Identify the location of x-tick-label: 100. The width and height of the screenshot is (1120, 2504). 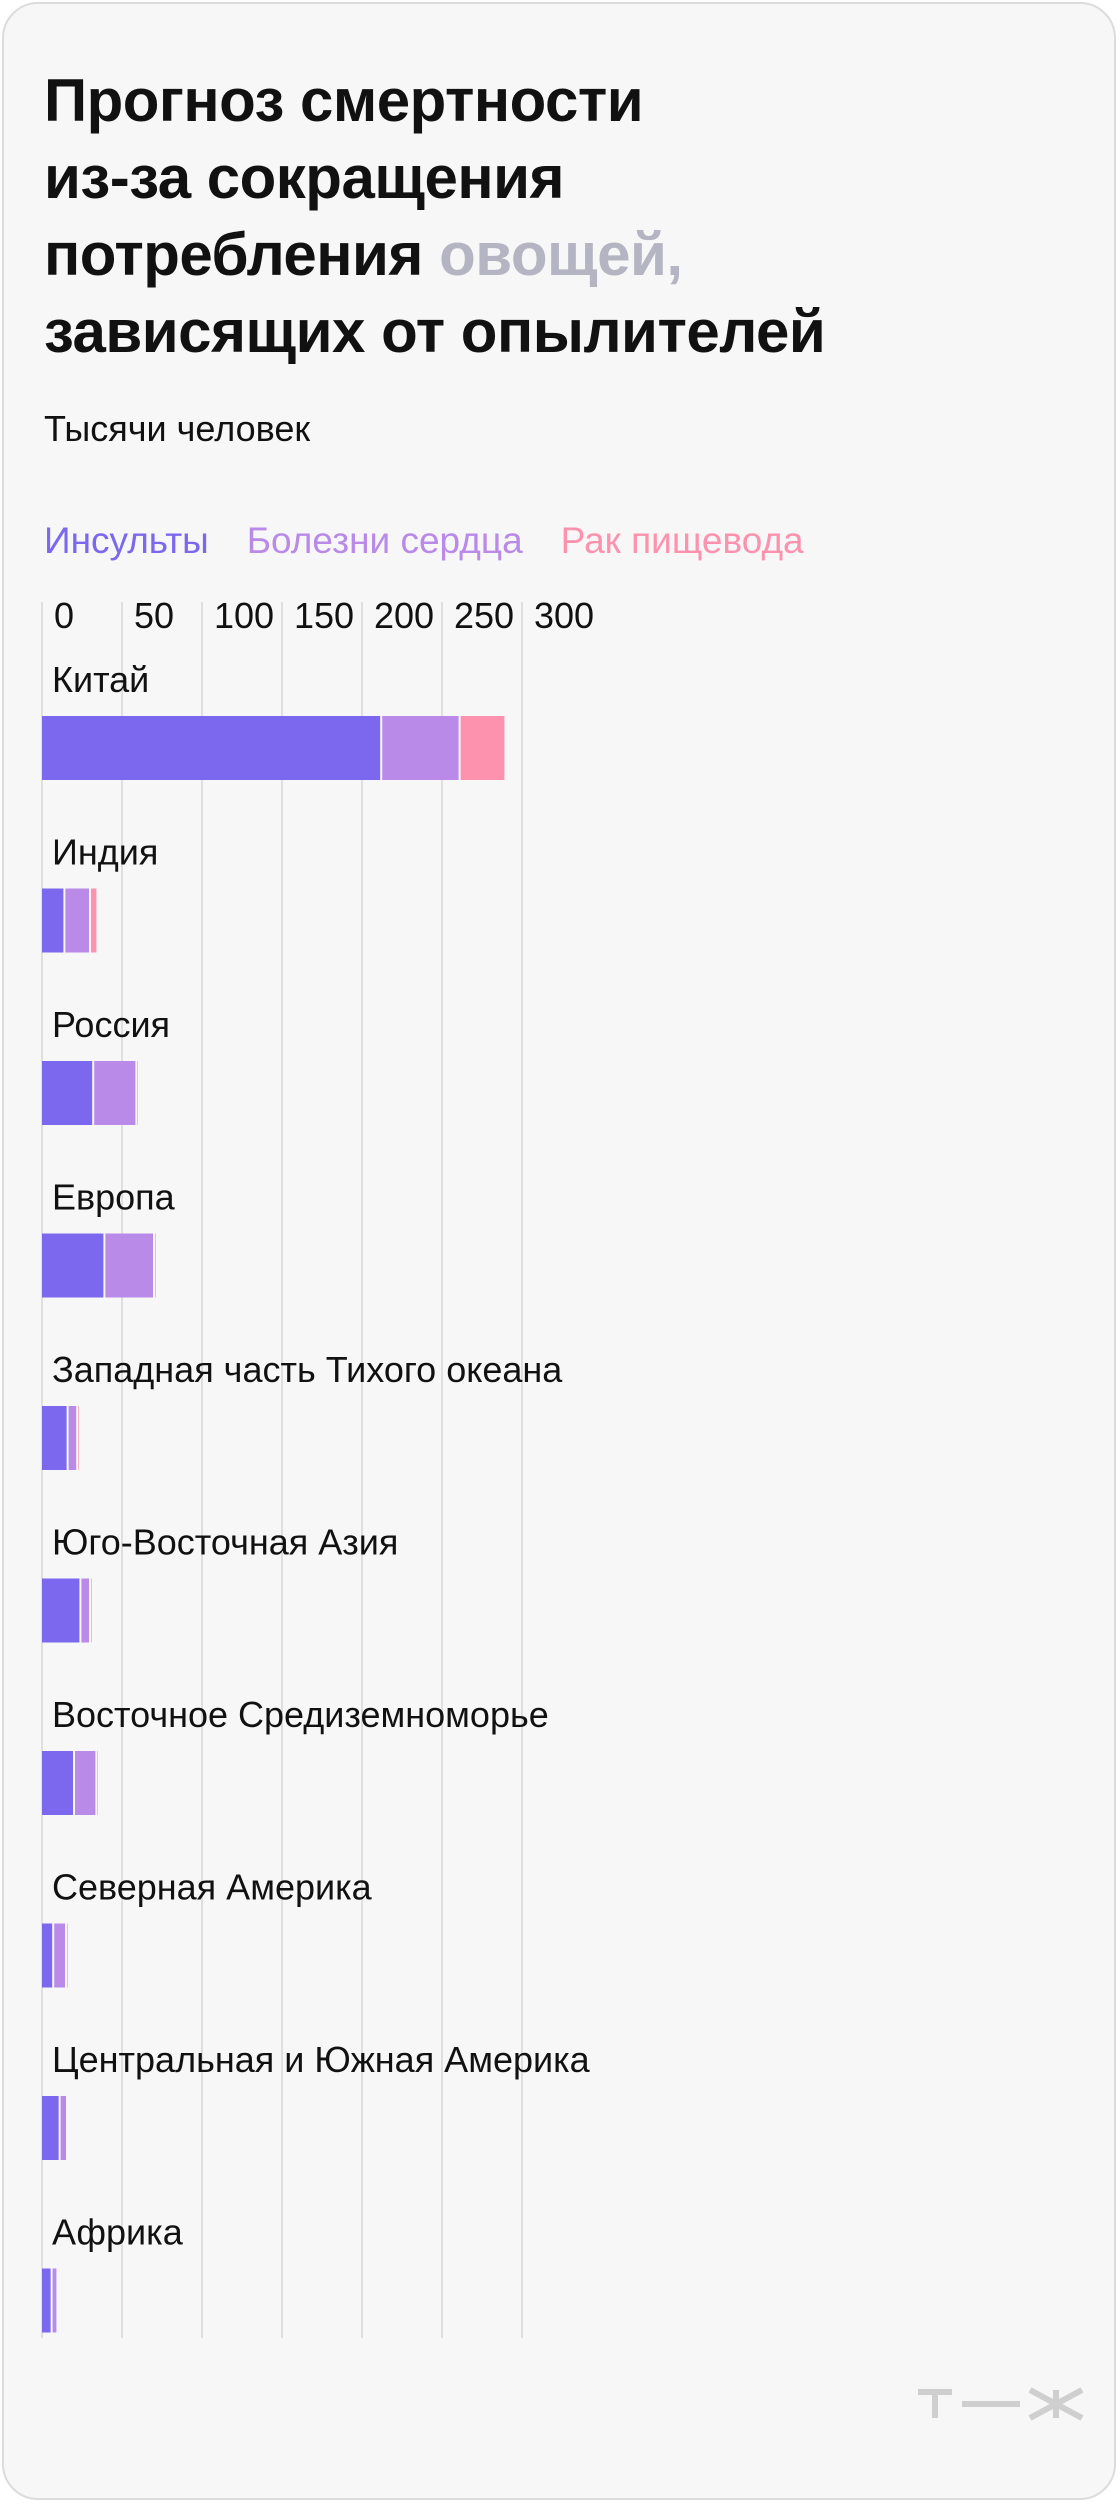
(244, 615).